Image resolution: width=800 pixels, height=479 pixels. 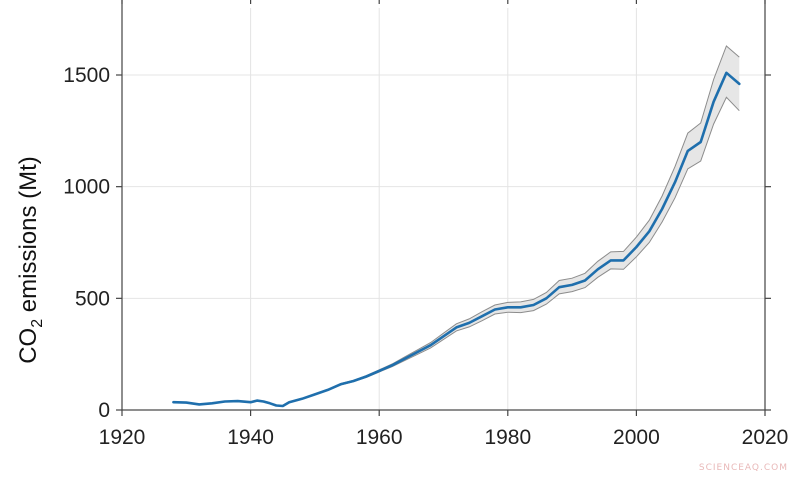 I want to click on y-axis-label-subscript: 2, so click(x=37, y=323).